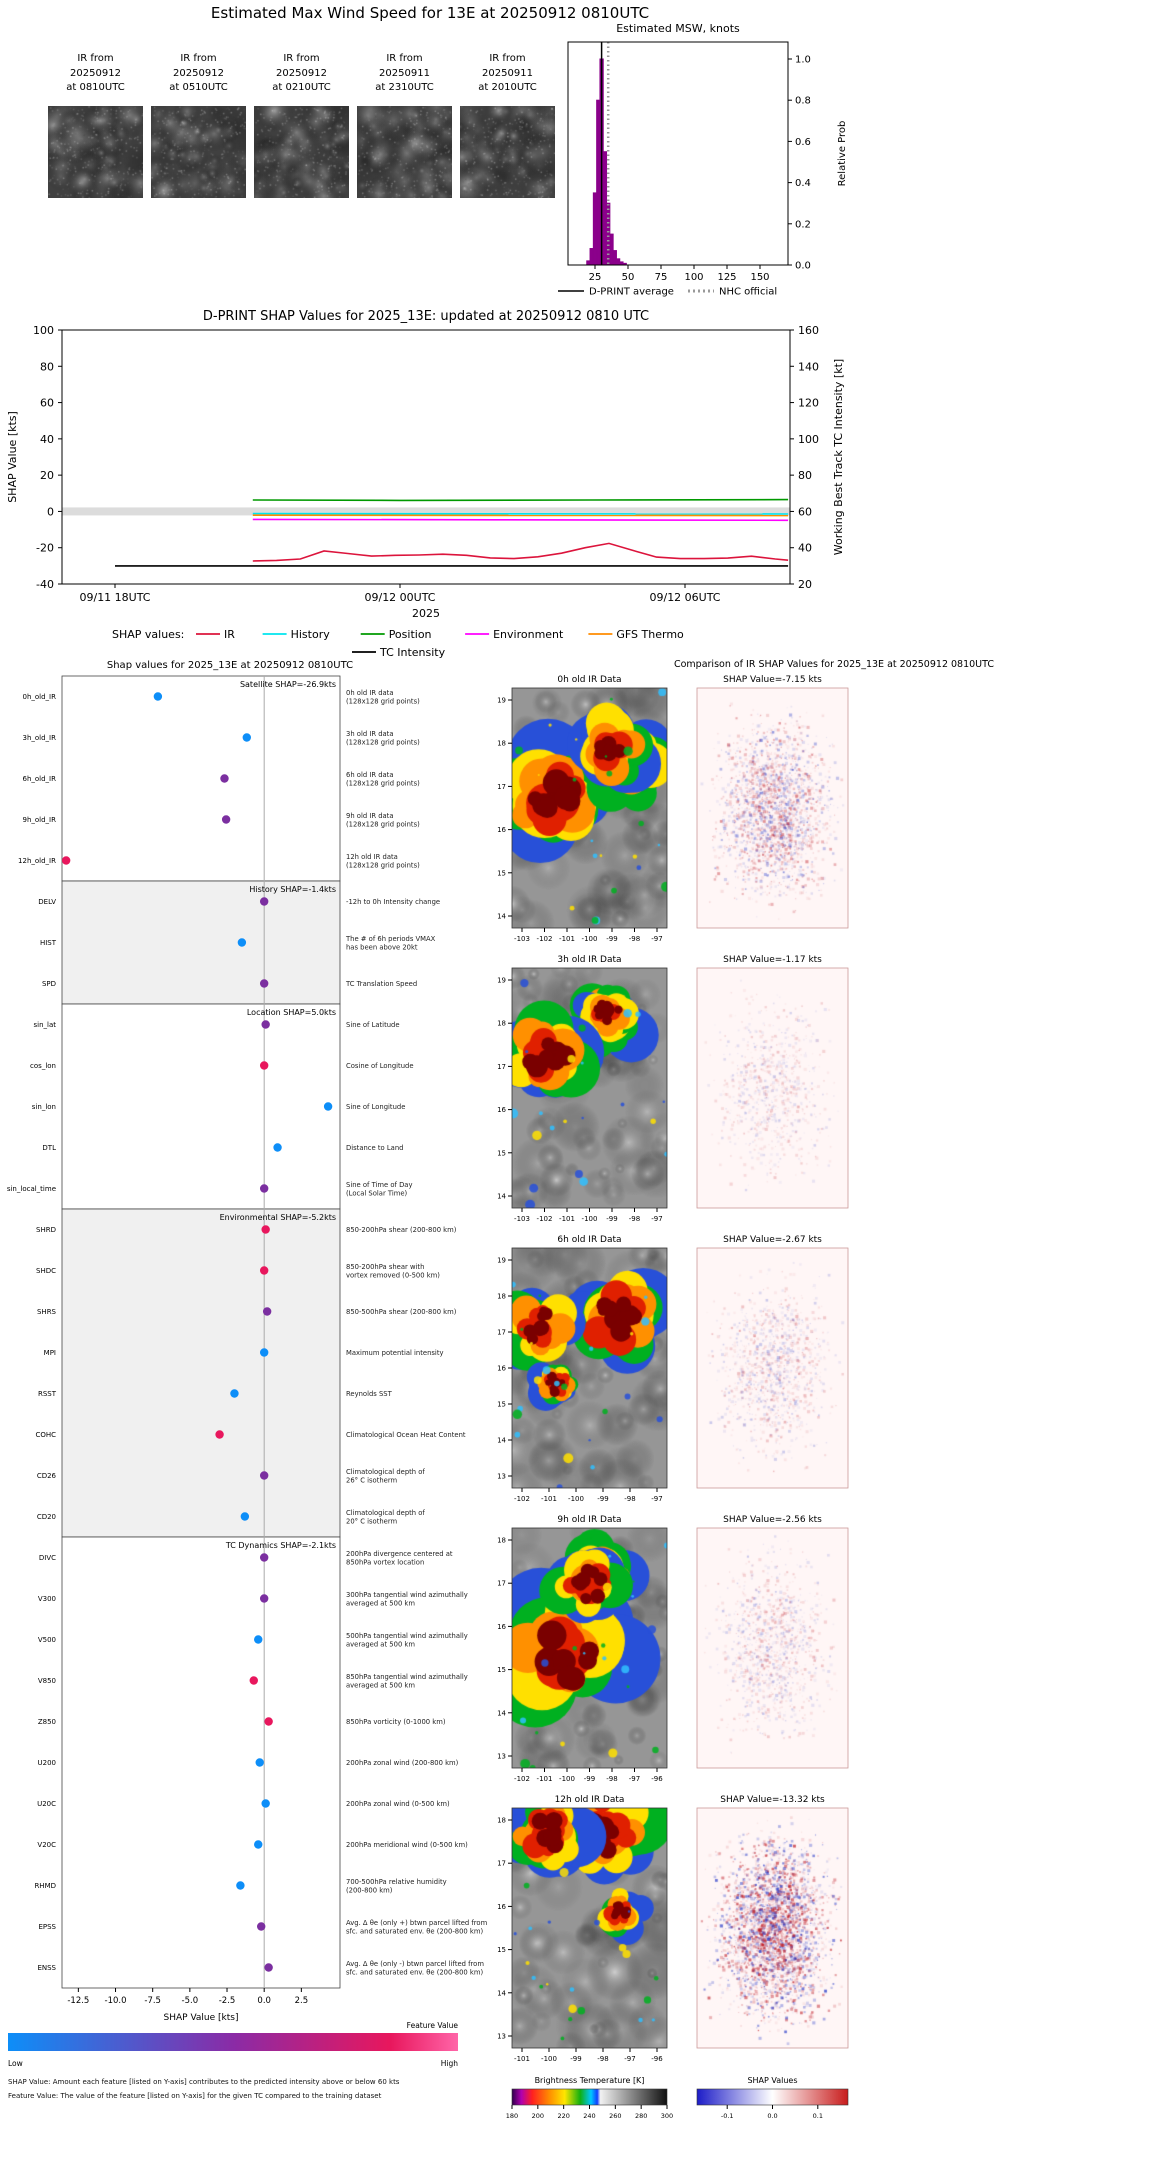 This screenshot has width=1168, height=2158. What do you see at coordinates (772, 2080) in the screenshot?
I see `shap-colorbar-title: SHAP Values` at bounding box center [772, 2080].